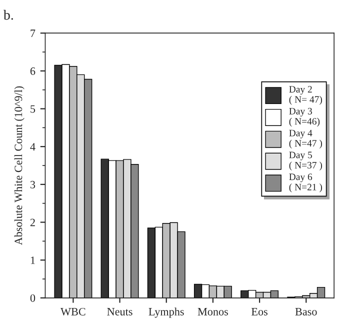 The height and width of the screenshot is (331, 348). Describe the element at coordinates (19, 166) in the screenshot. I see `y-axis-title: Absolute White Cell Count (10^9/l)` at that location.